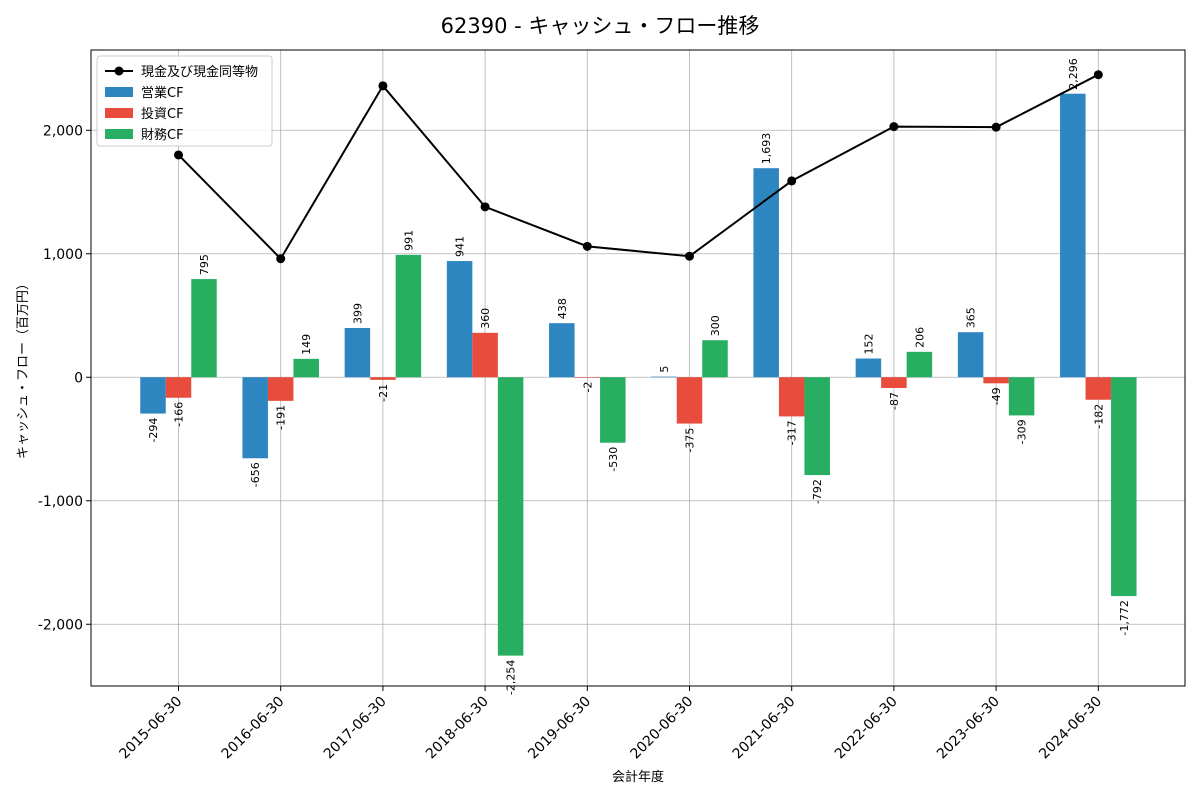  Describe the element at coordinates (60, 625) in the screenshot. I see `y-tick-label: -2,000` at that location.